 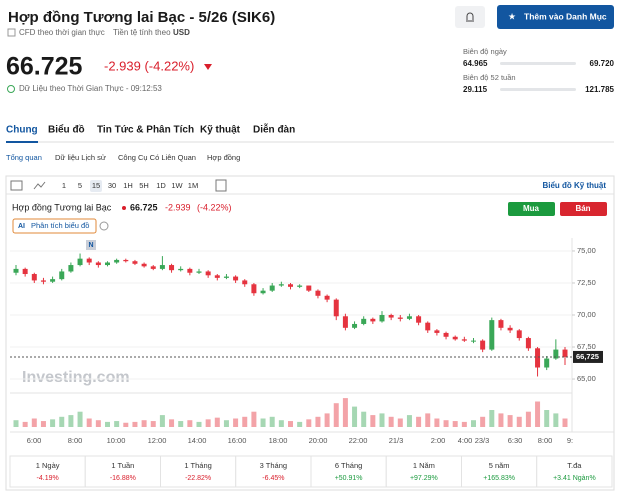 I want to click on analysis-button, so click(x=54, y=226).